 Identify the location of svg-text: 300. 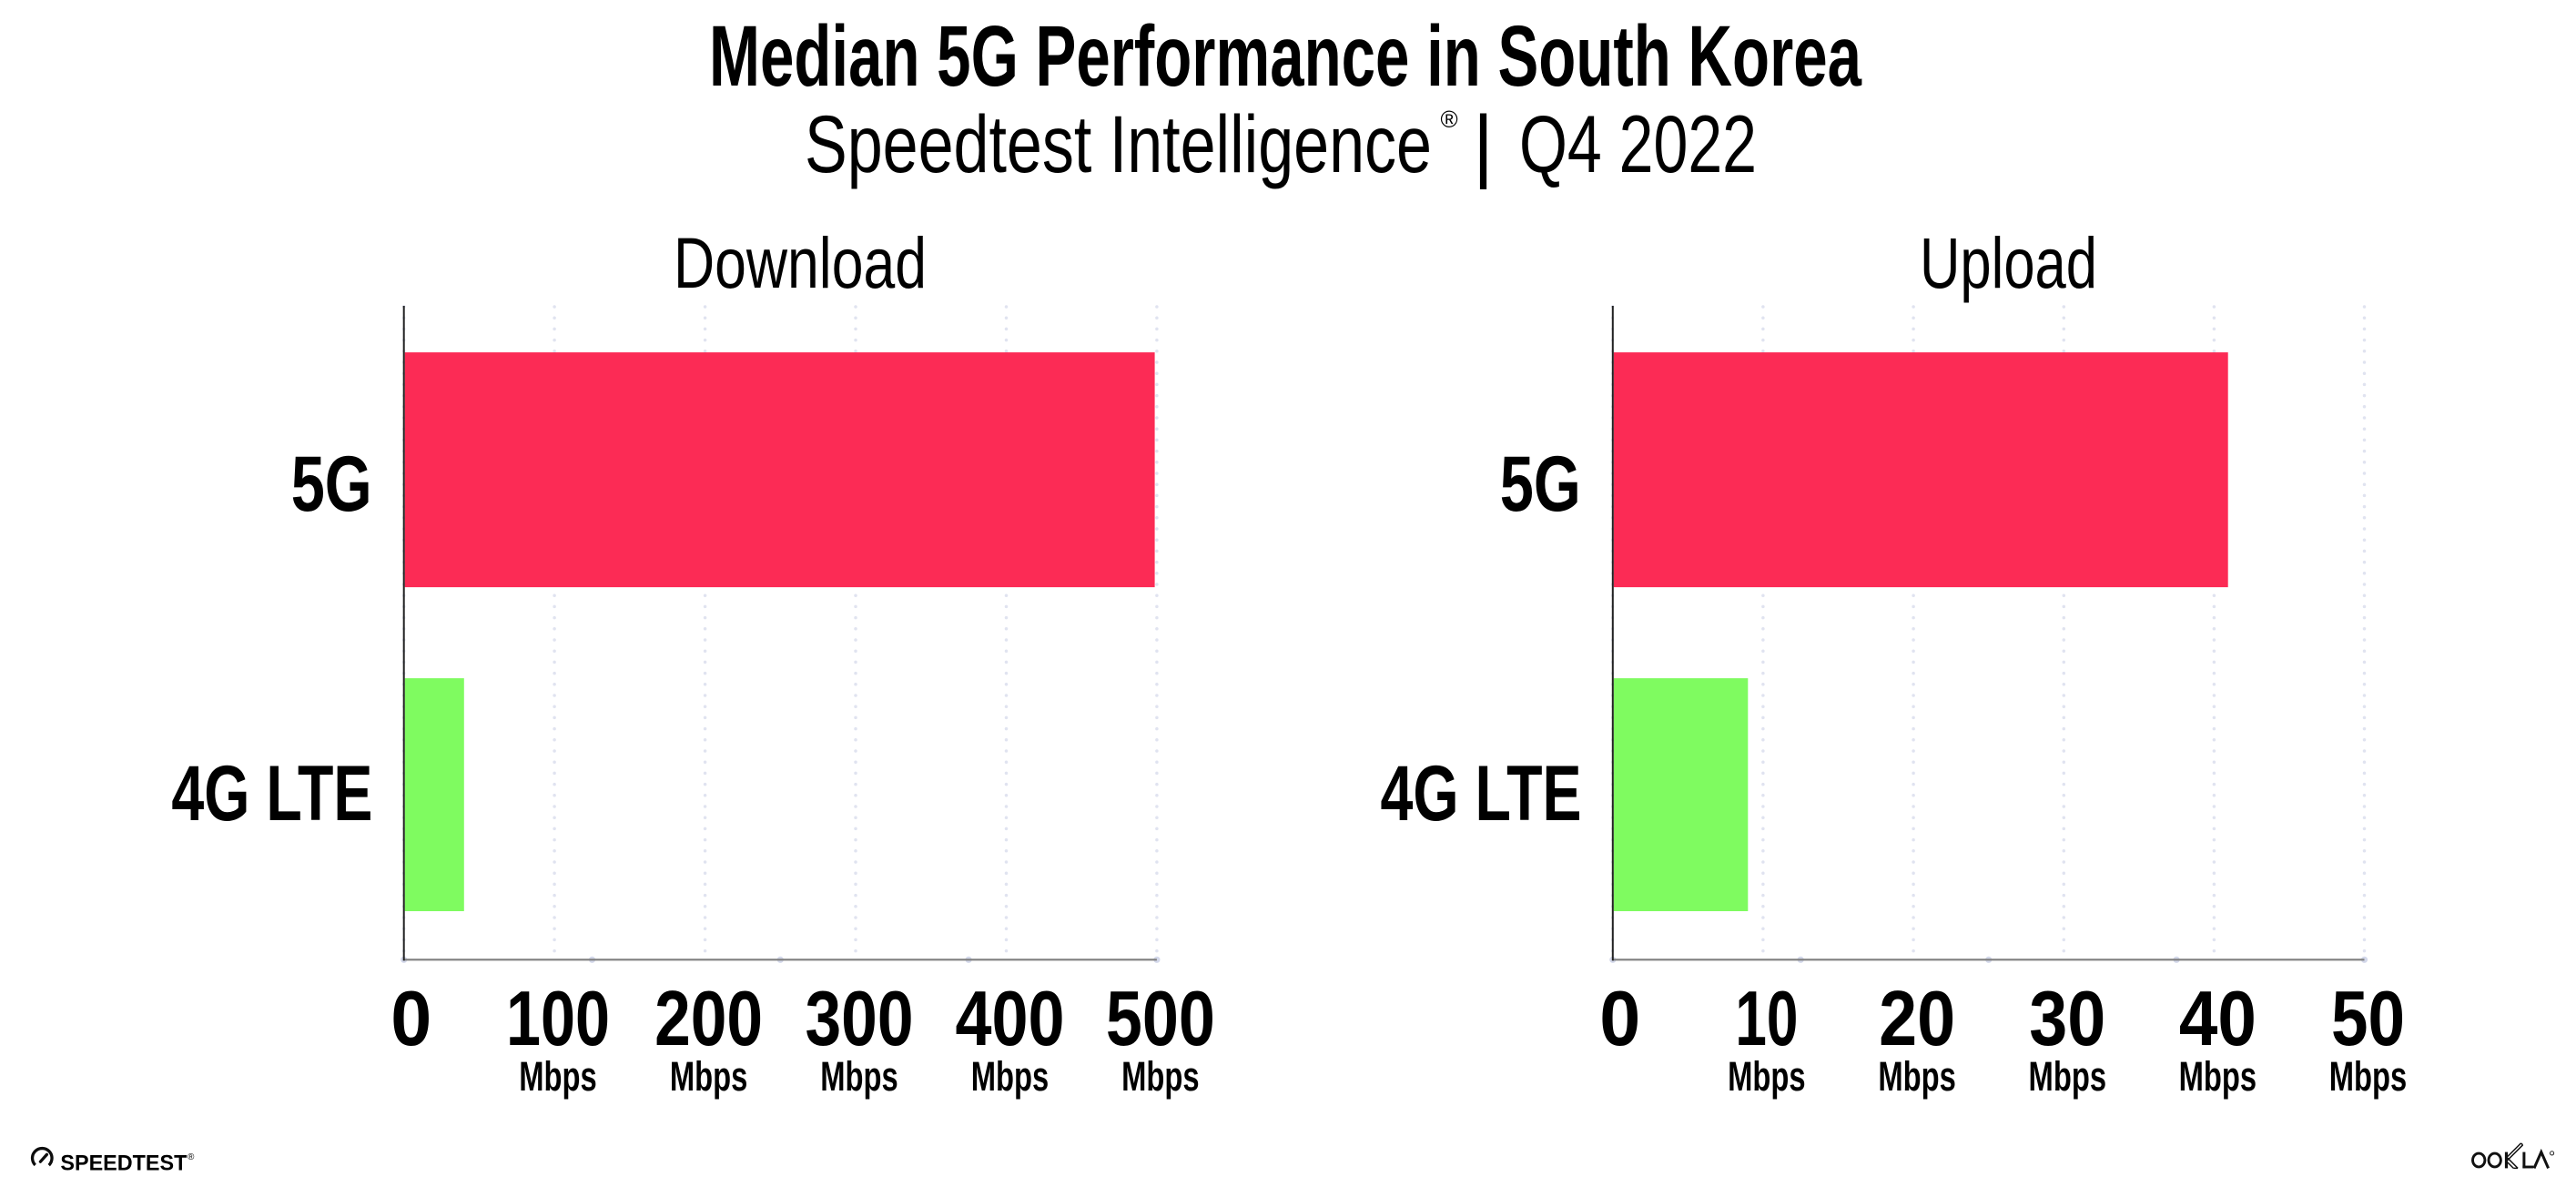
(860, 1019).